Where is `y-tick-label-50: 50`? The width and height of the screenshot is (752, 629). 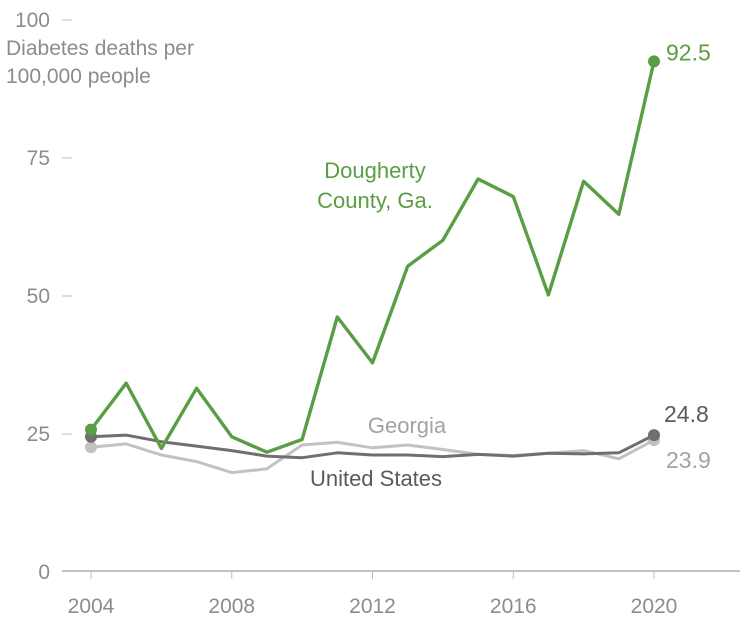
y-tick-label-50: 50 is located at coordinates (38, 296).